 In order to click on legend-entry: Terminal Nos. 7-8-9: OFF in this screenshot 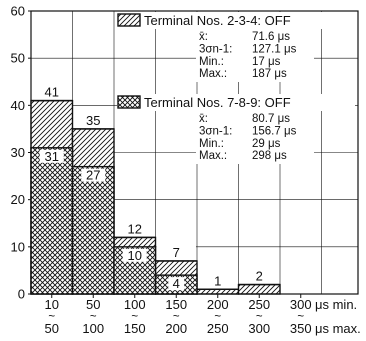, I will do `click(217, 102)`.